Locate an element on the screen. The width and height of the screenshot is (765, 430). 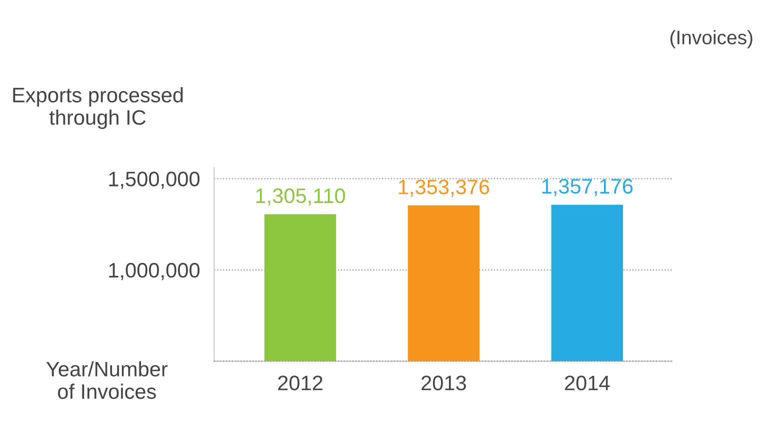
text: (Invoices) is located at coordinates (711, 39).